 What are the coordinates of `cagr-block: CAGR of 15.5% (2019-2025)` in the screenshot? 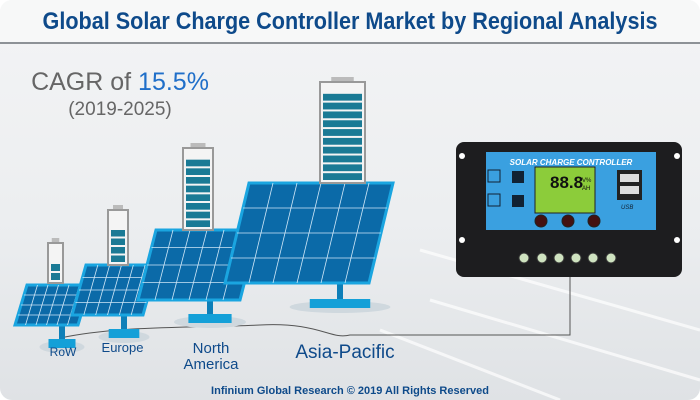 It's located at (120, 94).